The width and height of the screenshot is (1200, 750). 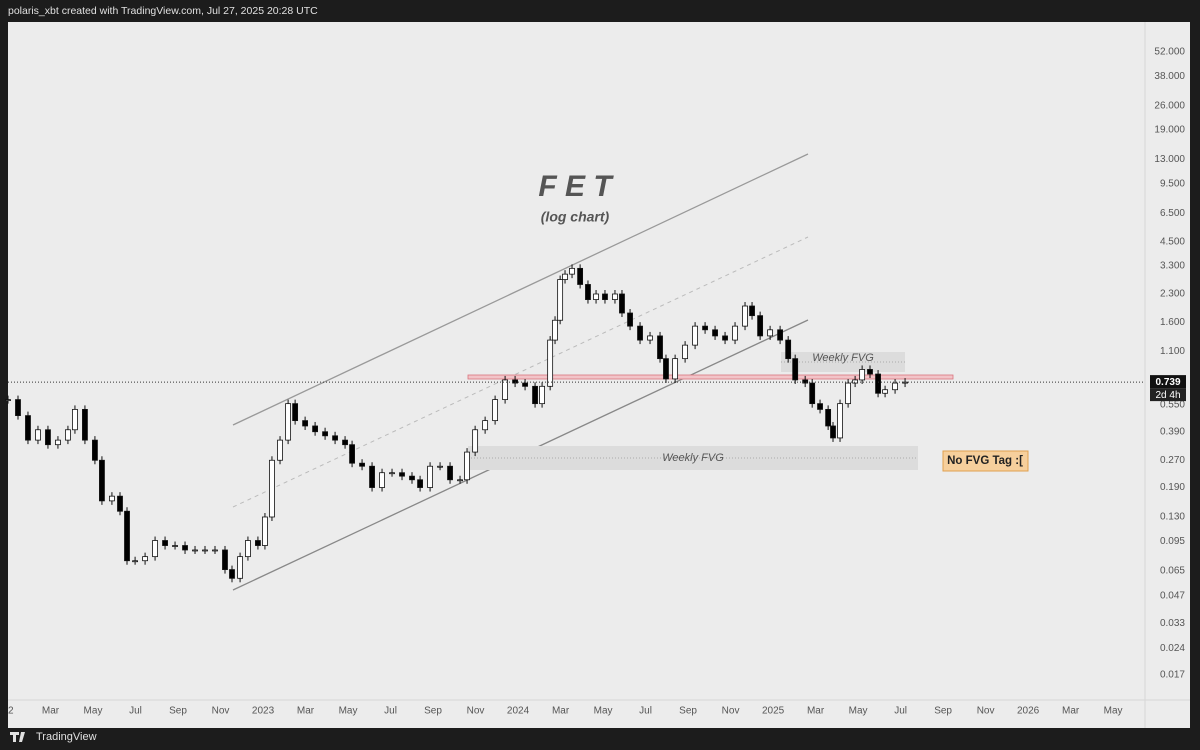 What do you see at coordinates (843, 362) in the screenshot?
I see `fvg-zone` at bounding box center [843, 362].